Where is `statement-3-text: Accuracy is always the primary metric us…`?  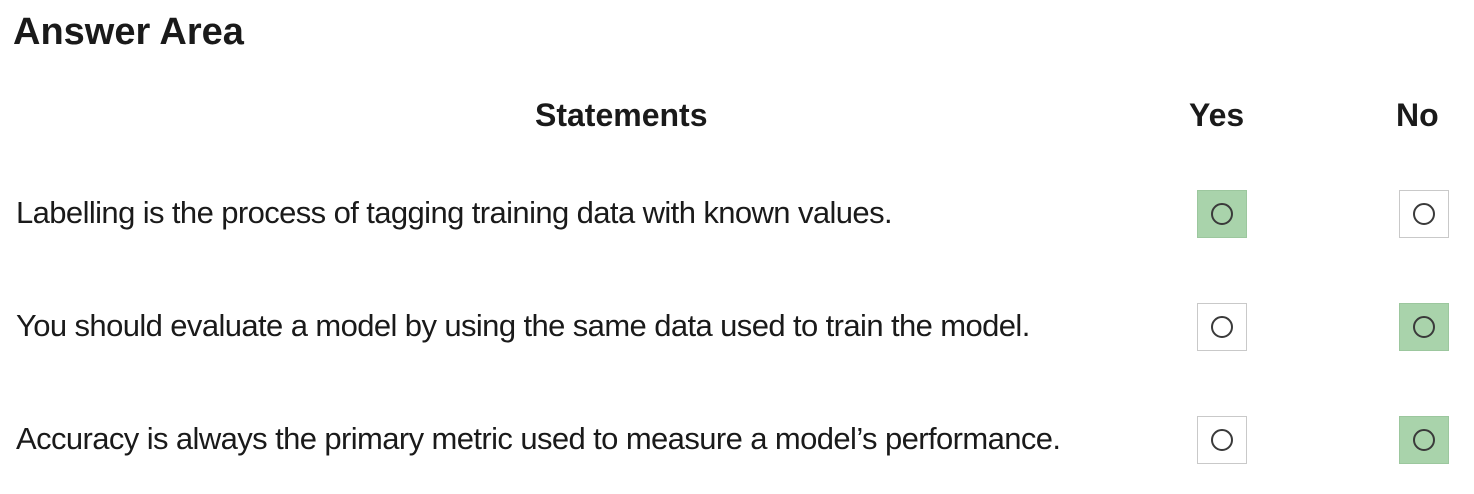
statement-3-text: Accuracy is always the primary metric us… is located at coordinates (538, 438).